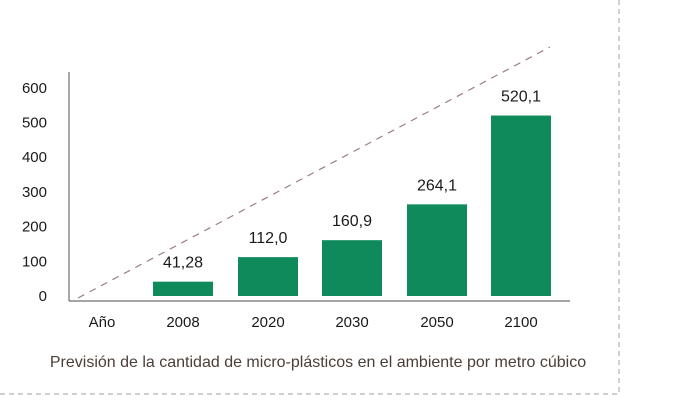  Describe the element at coordinates (183, 288) in the screenshot. I see `bar-2008` at that location.